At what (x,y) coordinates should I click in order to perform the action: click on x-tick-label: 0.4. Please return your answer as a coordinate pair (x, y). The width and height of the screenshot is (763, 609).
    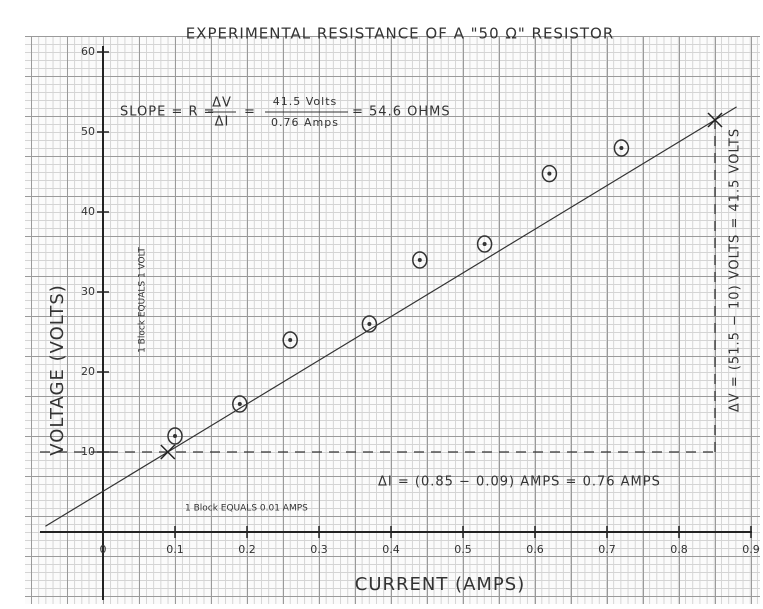
    Looking at the image, I should click on (391, 549).